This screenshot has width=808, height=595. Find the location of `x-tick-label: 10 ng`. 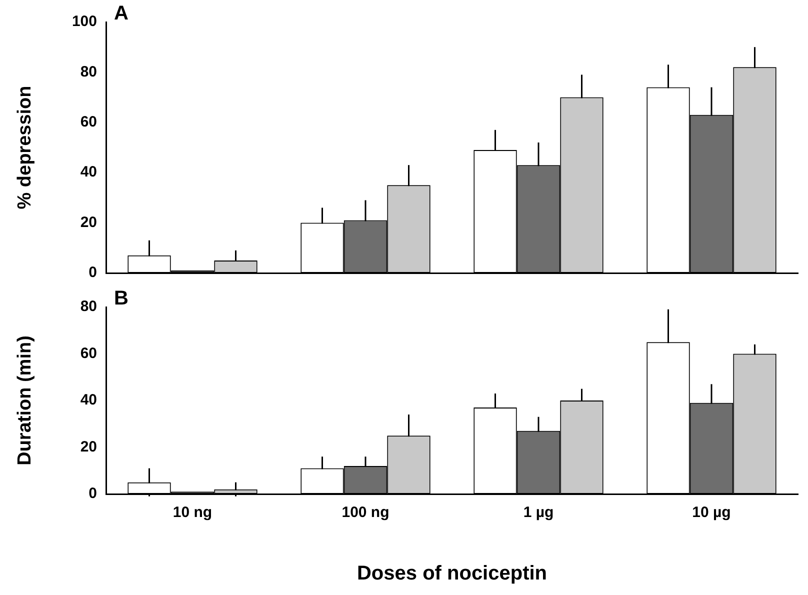

x-tick-label: 10 ng is located at coordinates (192, 513).